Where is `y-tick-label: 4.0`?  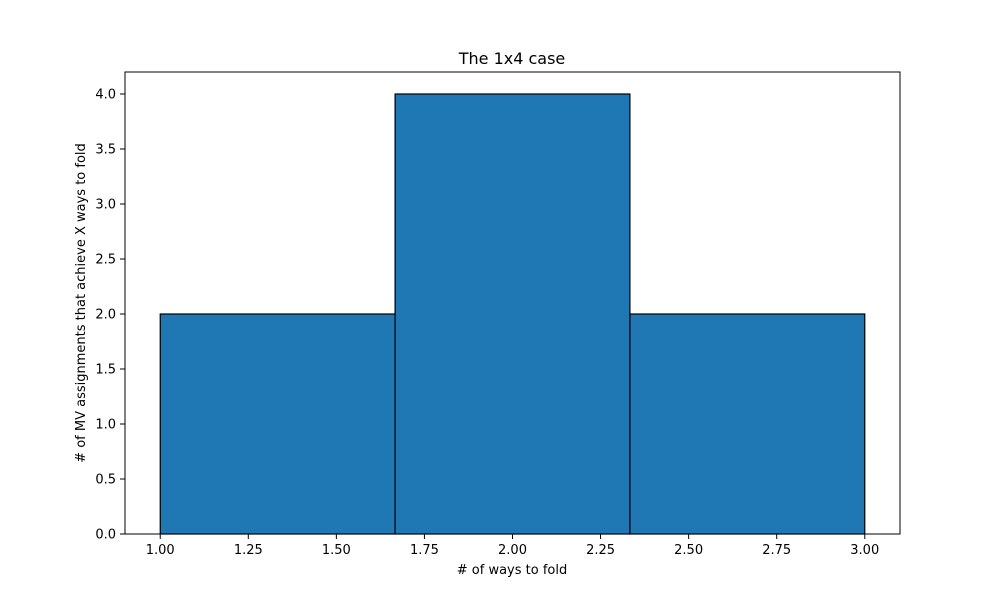 y-tick-label: 4.0 is located at coordinates (105, 95).